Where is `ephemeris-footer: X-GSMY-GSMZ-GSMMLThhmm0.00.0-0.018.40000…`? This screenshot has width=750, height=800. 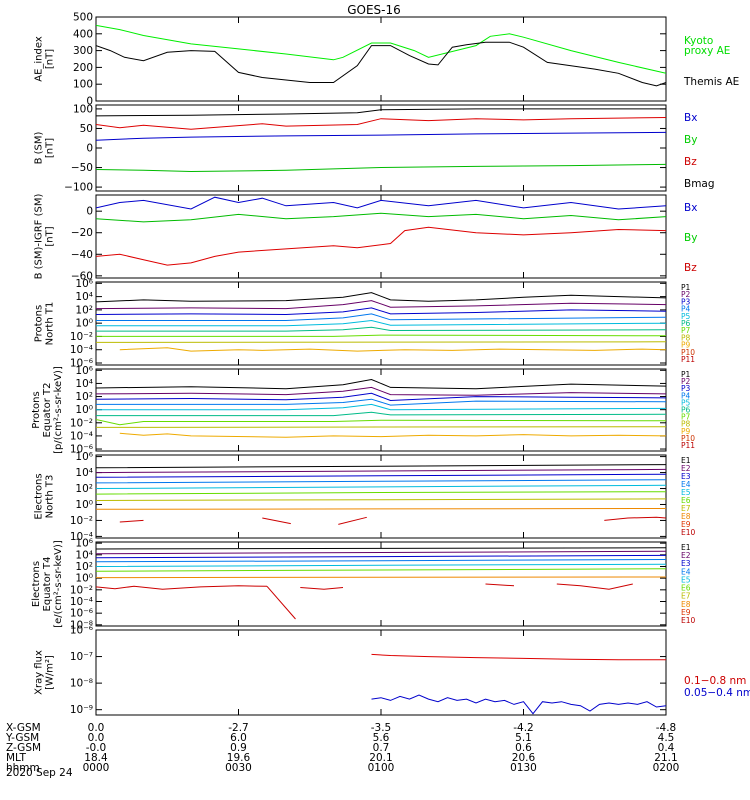
ephemeris-footer: X-GSMY-GSMZ-GSMMLThhmm0.00.0-0.018.40000… is located at coordinates (342, 748).